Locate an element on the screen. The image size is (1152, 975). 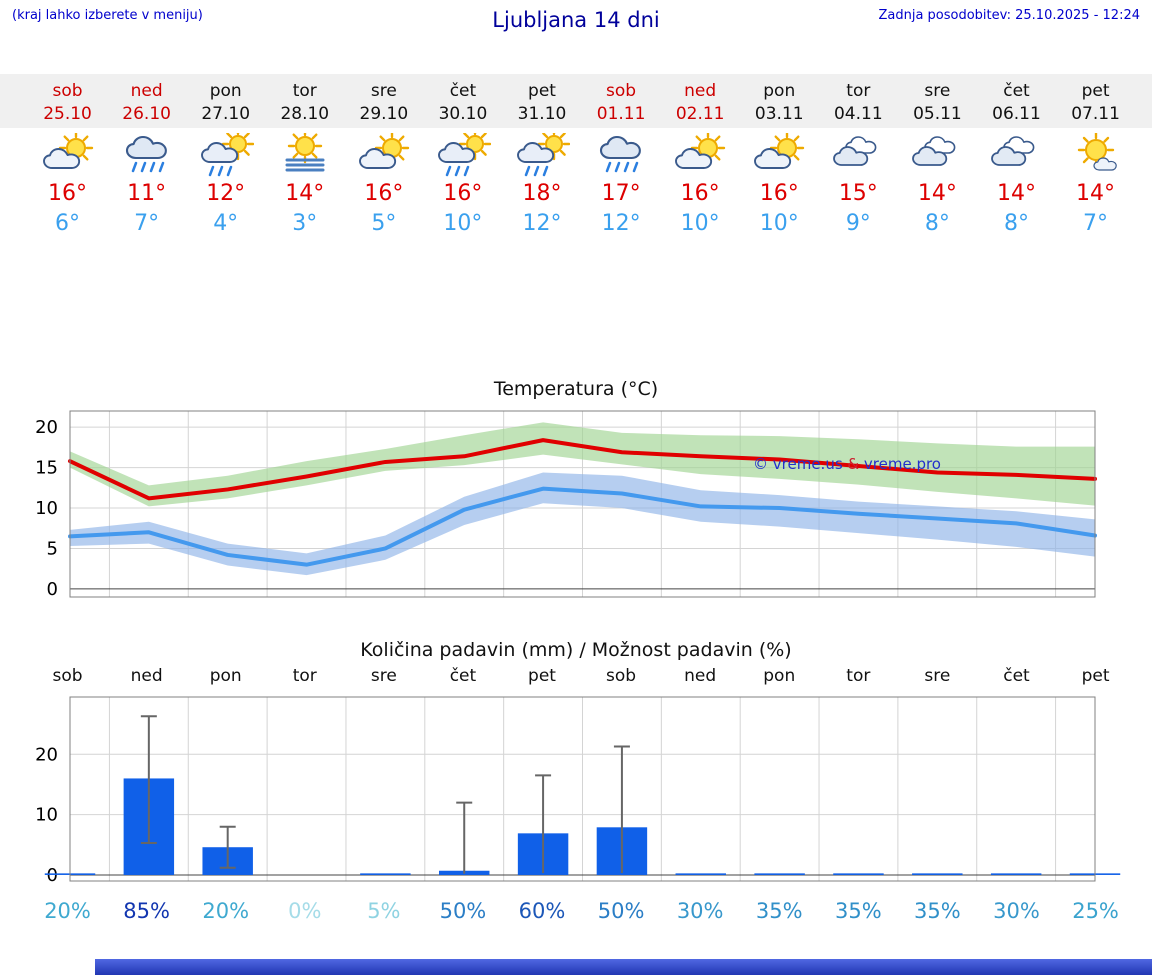
day-date: 01.11 is located at coordinates (621, 114).